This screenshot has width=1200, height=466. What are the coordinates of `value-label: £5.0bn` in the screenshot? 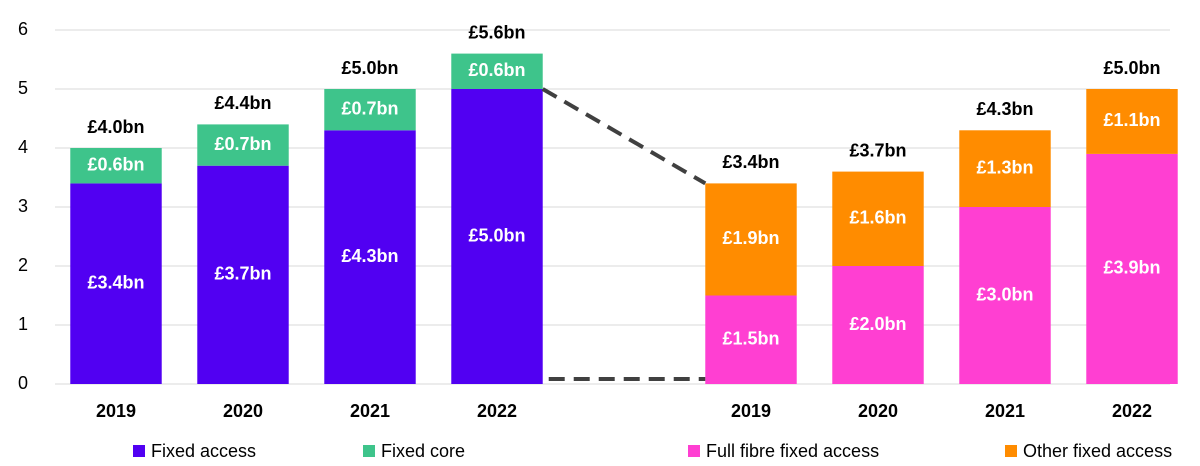 It's located at (496, 235).